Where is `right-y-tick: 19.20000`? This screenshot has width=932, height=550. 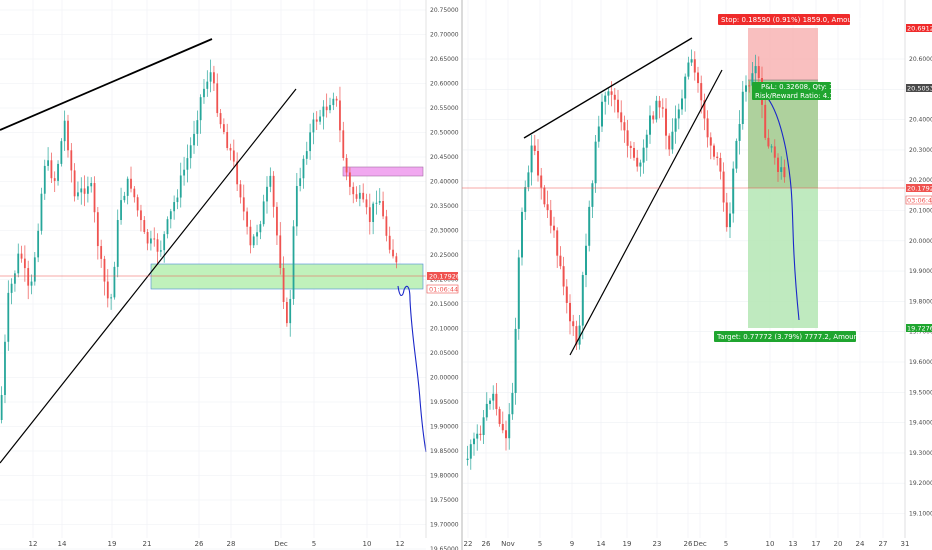
right-y-tick: 19.20000 is located at coordinates (920, 483).